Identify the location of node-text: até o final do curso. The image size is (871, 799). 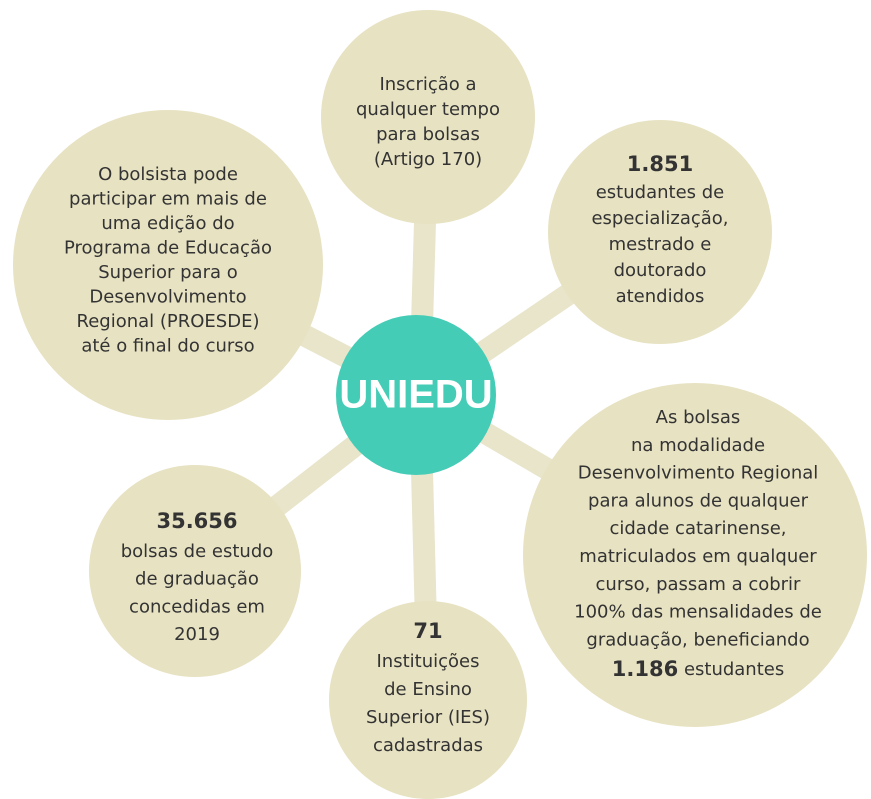
(167, 346).